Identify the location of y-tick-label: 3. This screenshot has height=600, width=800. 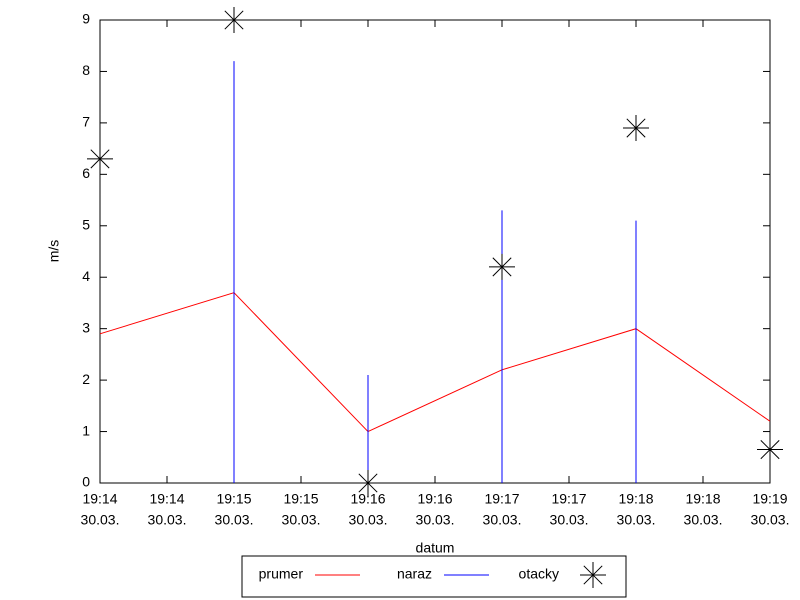
(86, 327).